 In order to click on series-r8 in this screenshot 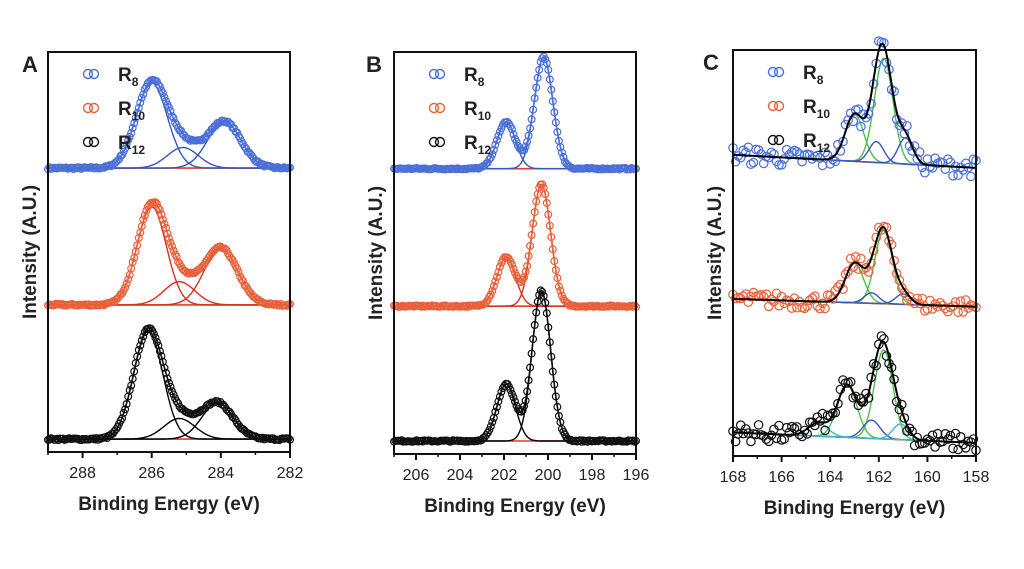, I will do `click(169, 124)`.